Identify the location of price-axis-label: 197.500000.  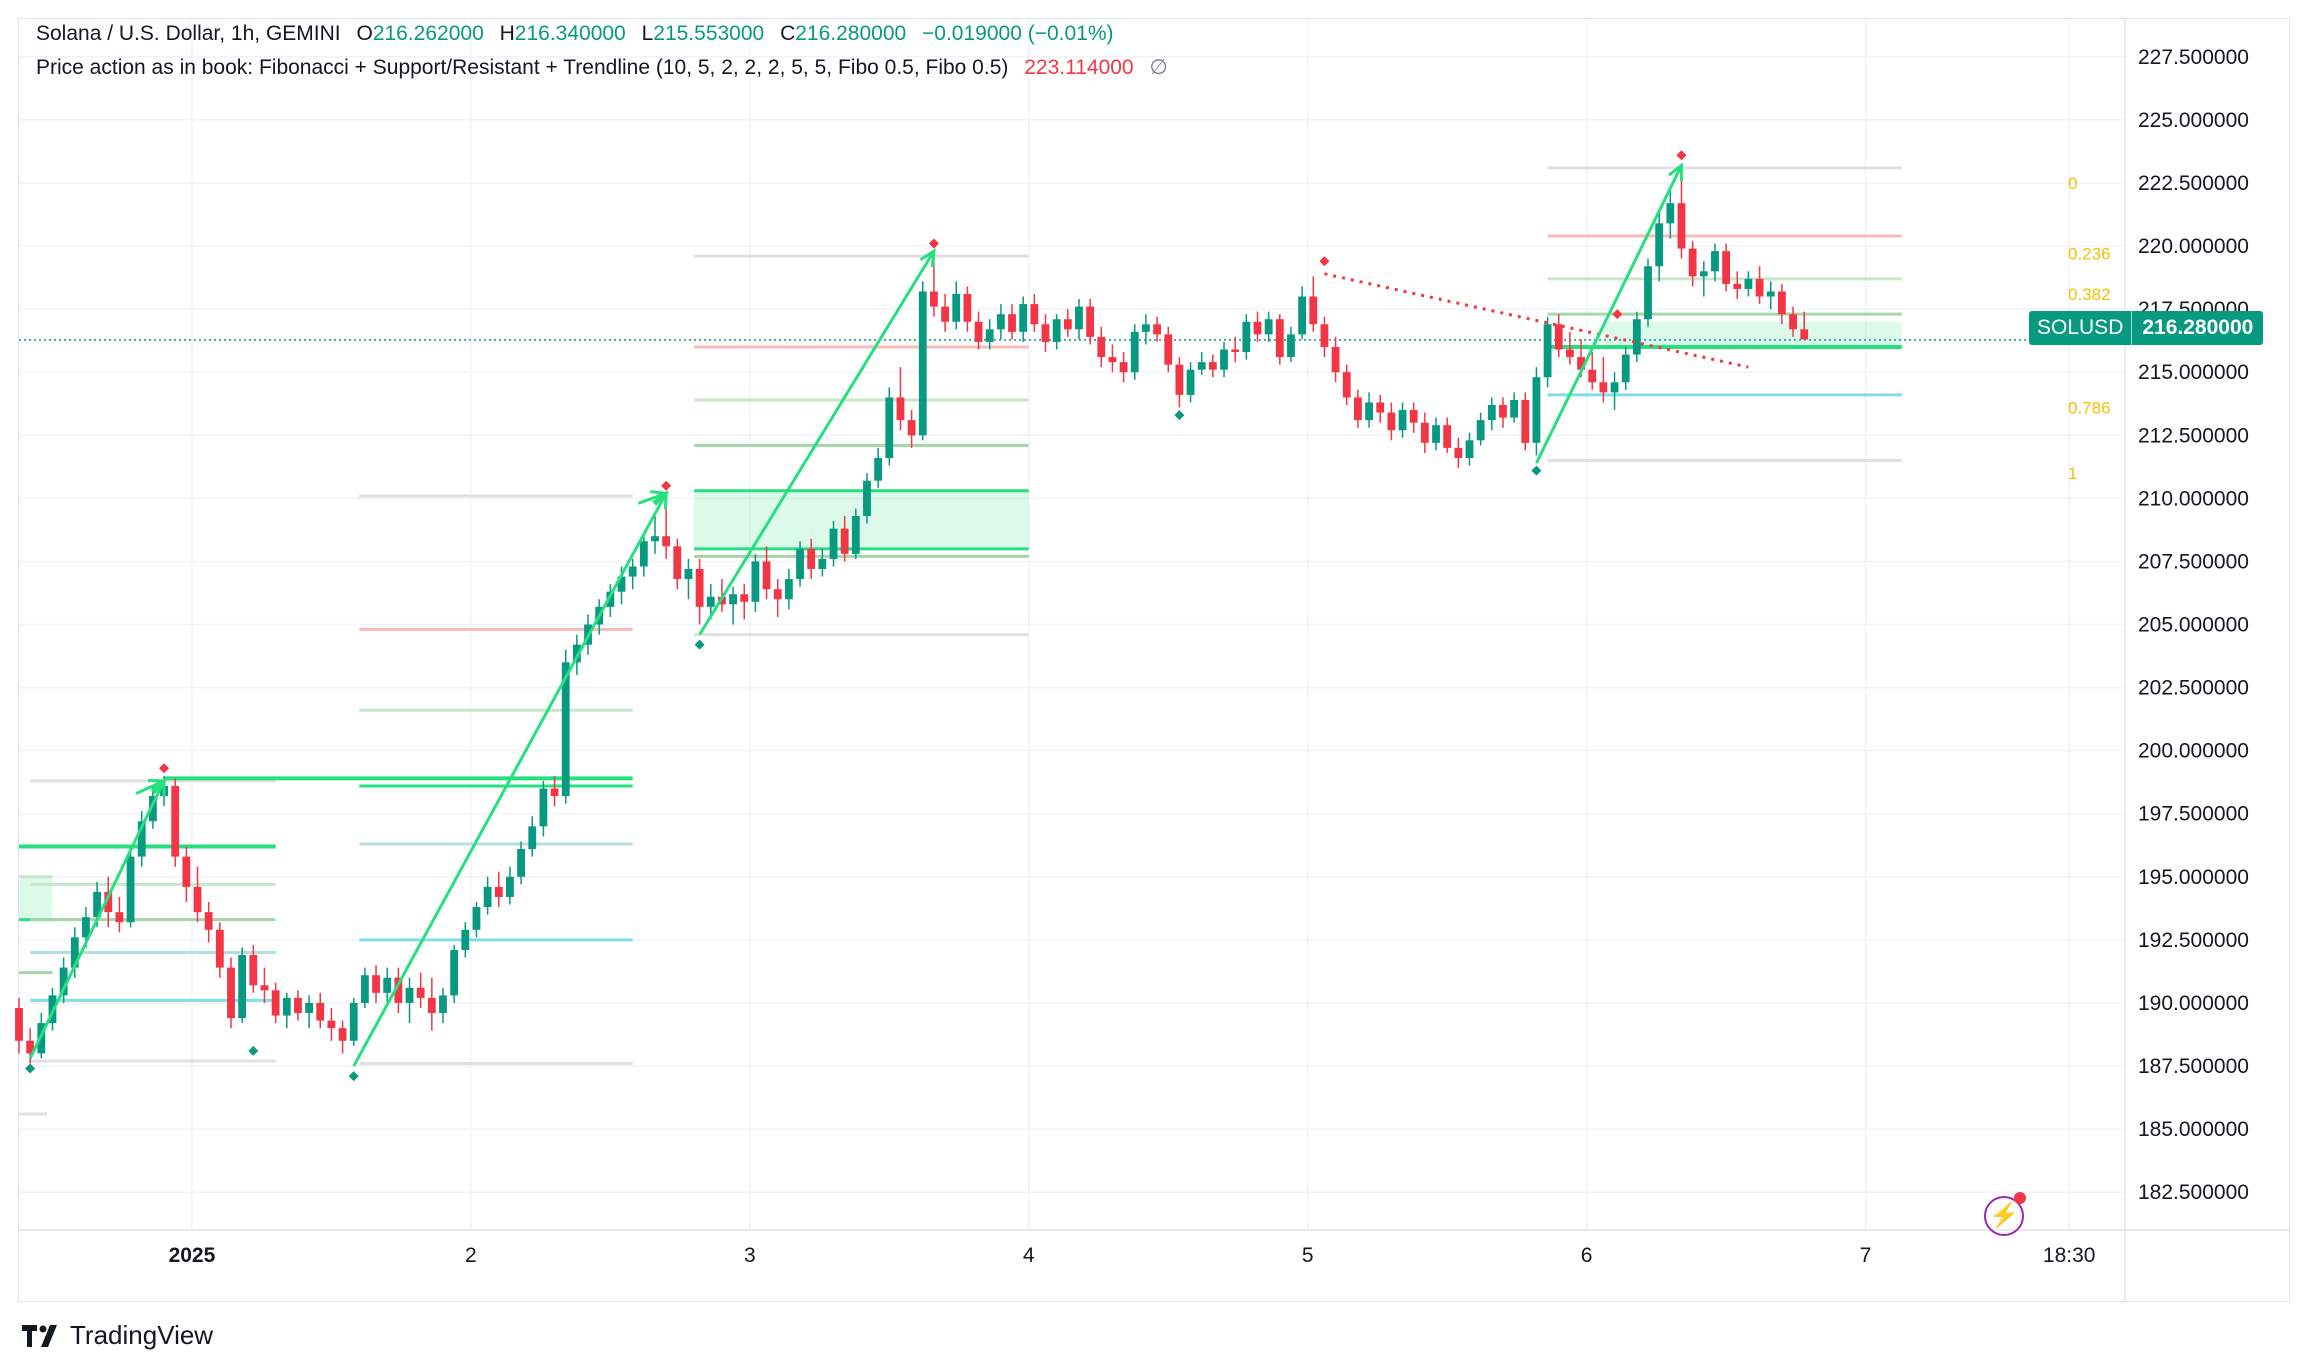
(2193, 814).